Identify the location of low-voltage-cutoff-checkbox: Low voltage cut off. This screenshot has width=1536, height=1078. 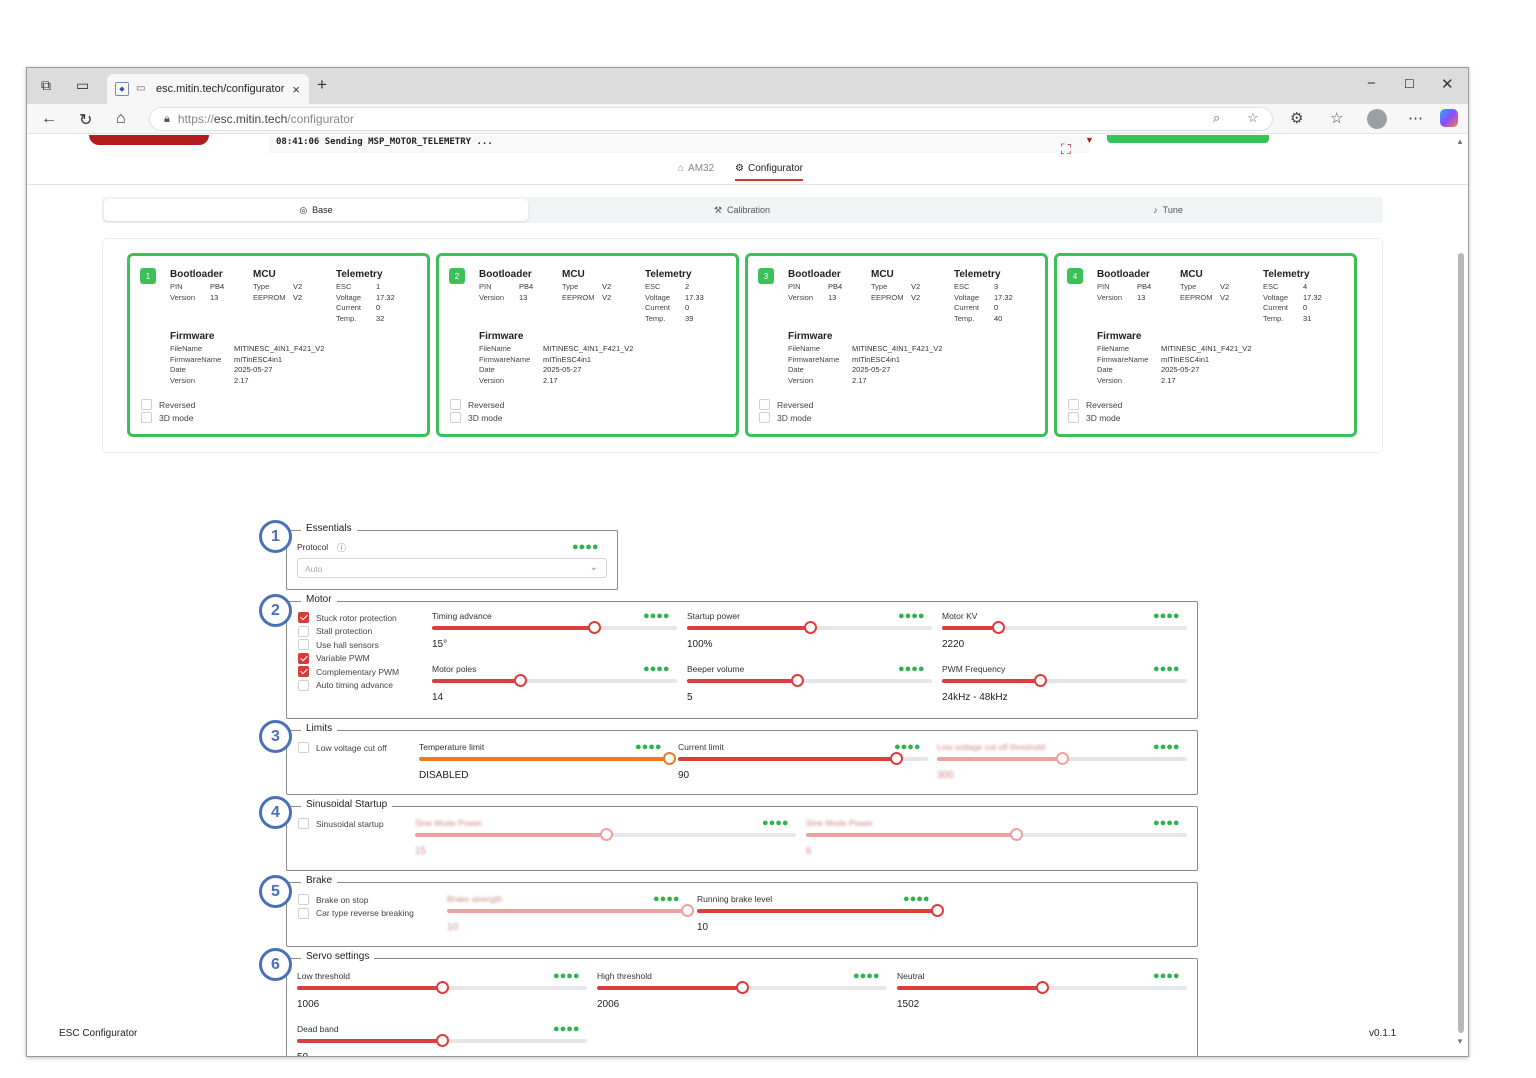
(342, 747).